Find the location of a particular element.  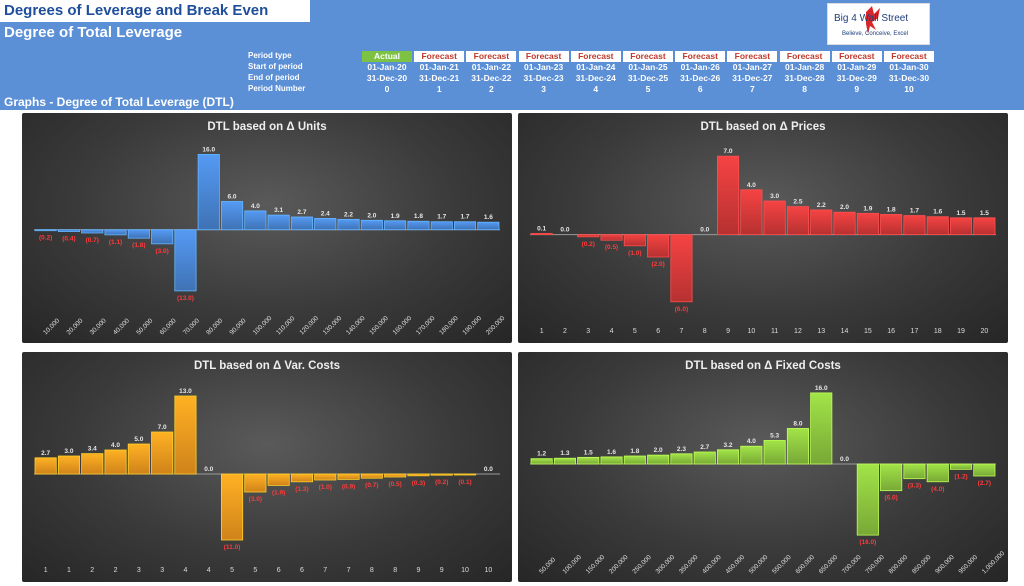

period-start-cell: 01-Jan-25 is located at coordinates (648, 67).